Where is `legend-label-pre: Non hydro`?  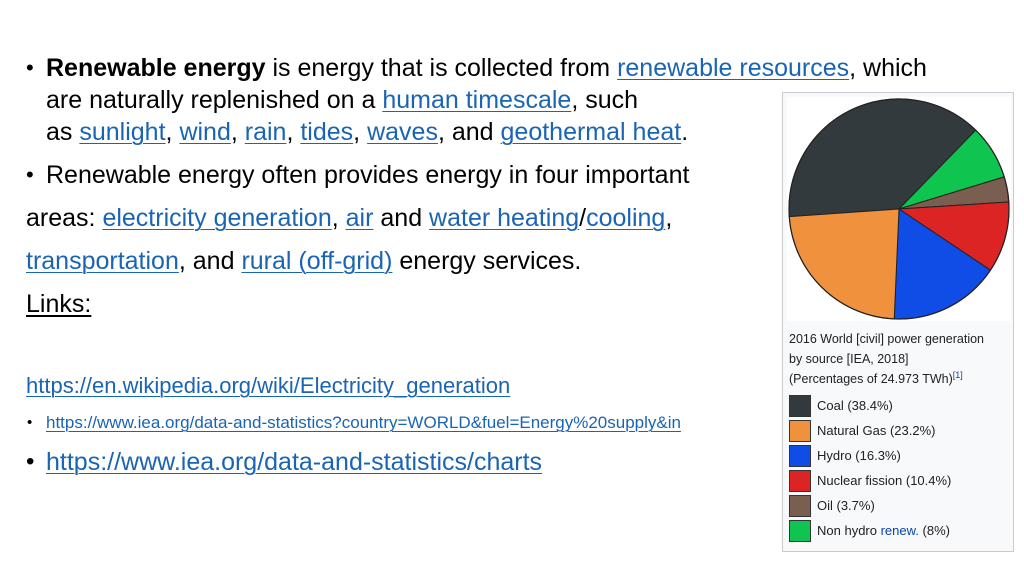 legend-label-pre: Non hydro is located at coordinates (849, 530).